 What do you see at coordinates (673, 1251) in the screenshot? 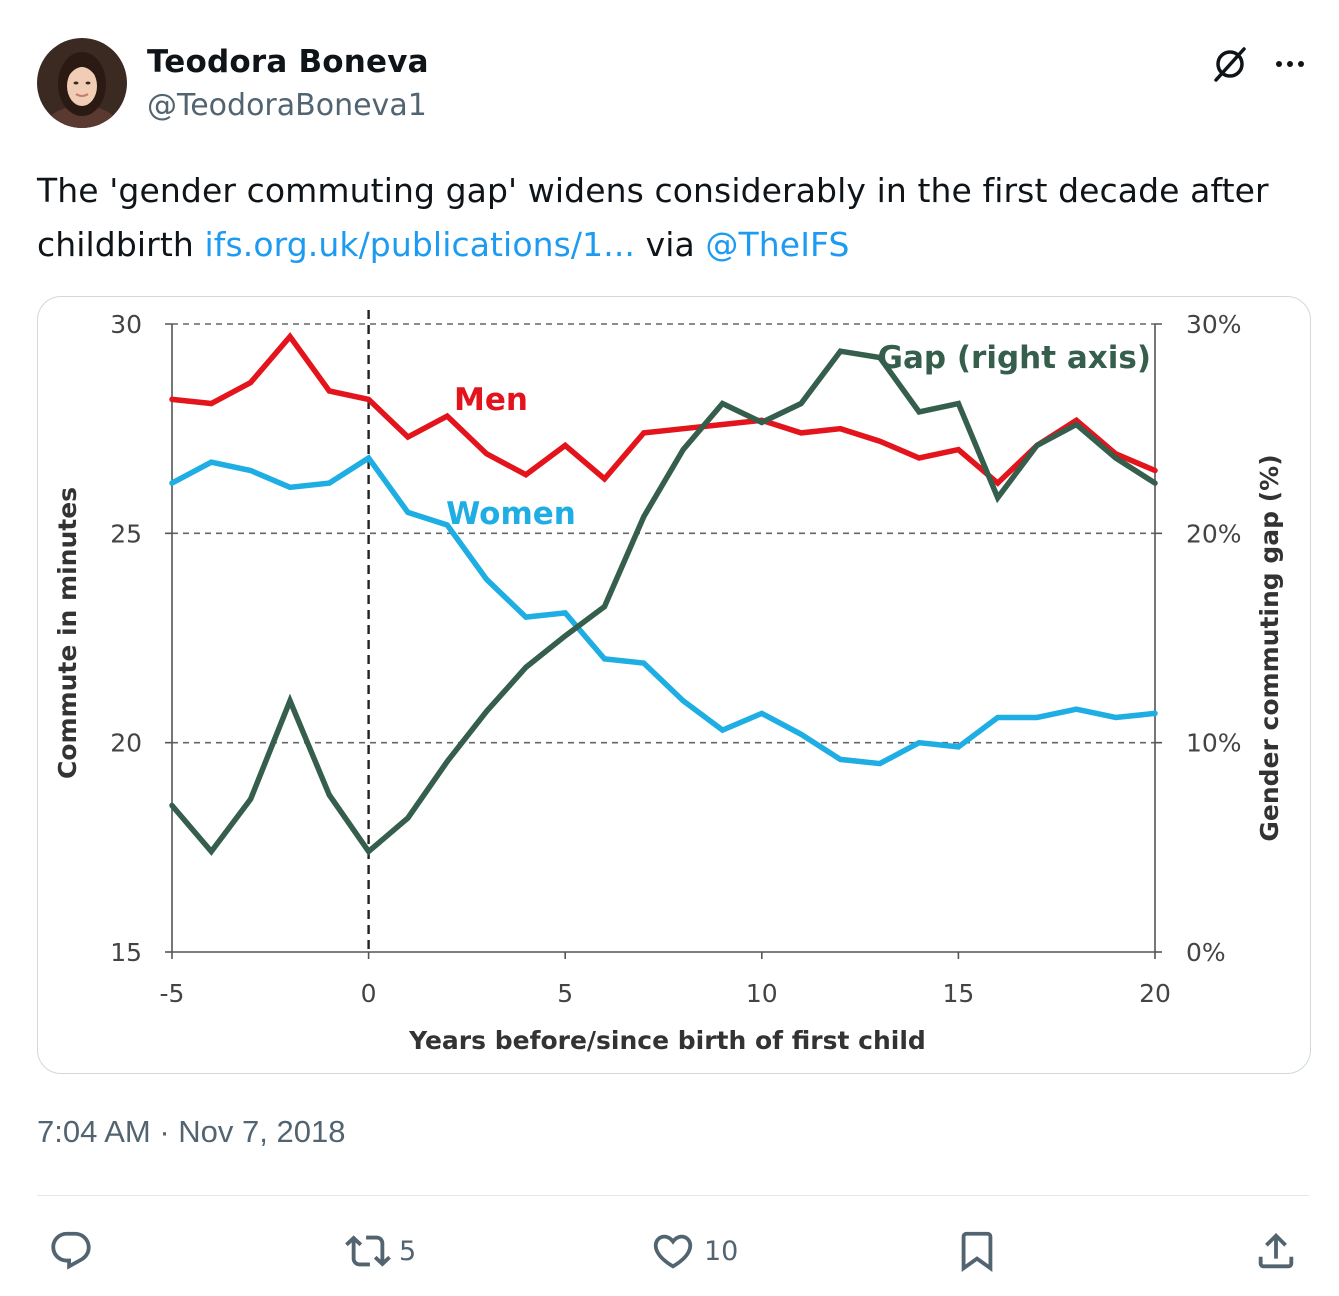
I see `heart-icon` at bounding box center [673, 1251].